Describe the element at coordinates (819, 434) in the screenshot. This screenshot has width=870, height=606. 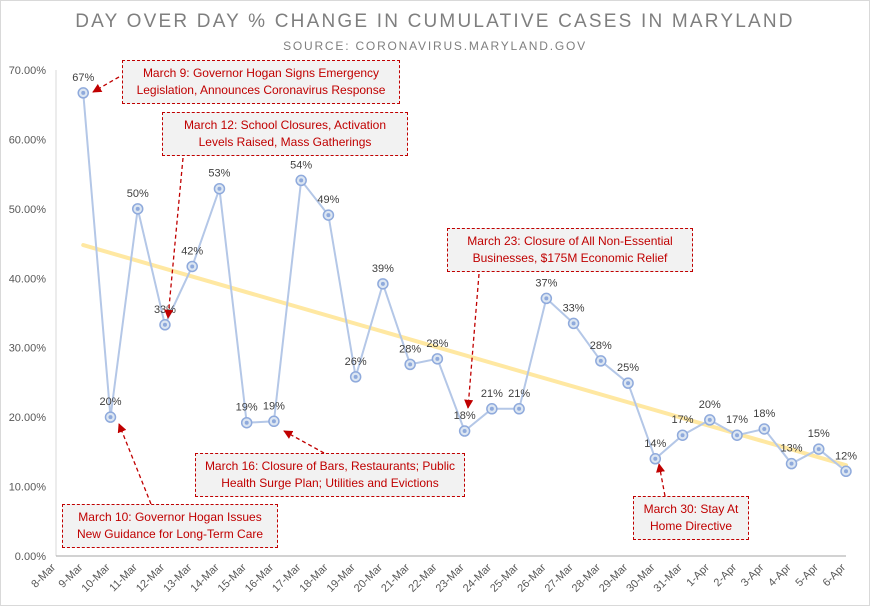
I see `data-label: 15%` at that location.